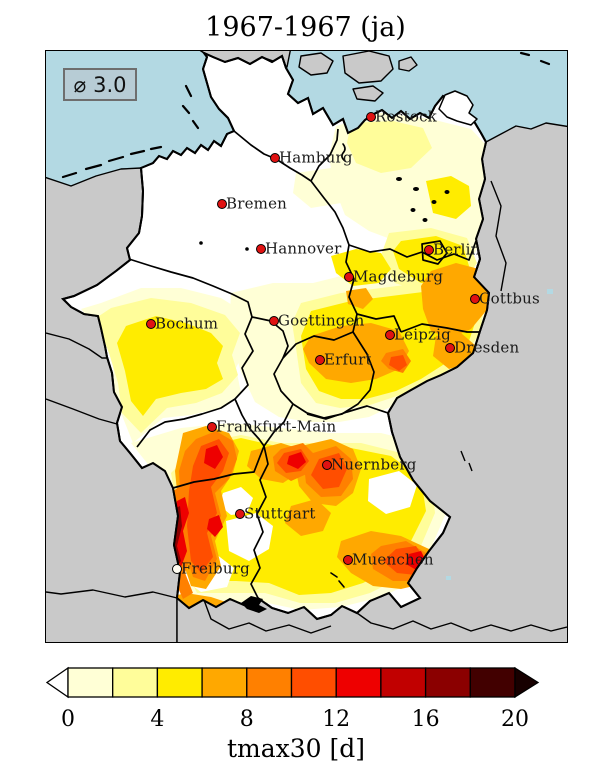 This screenshot has width=600, height=780. I want to click on diameter-icon: ⌀, so click(80, 84).